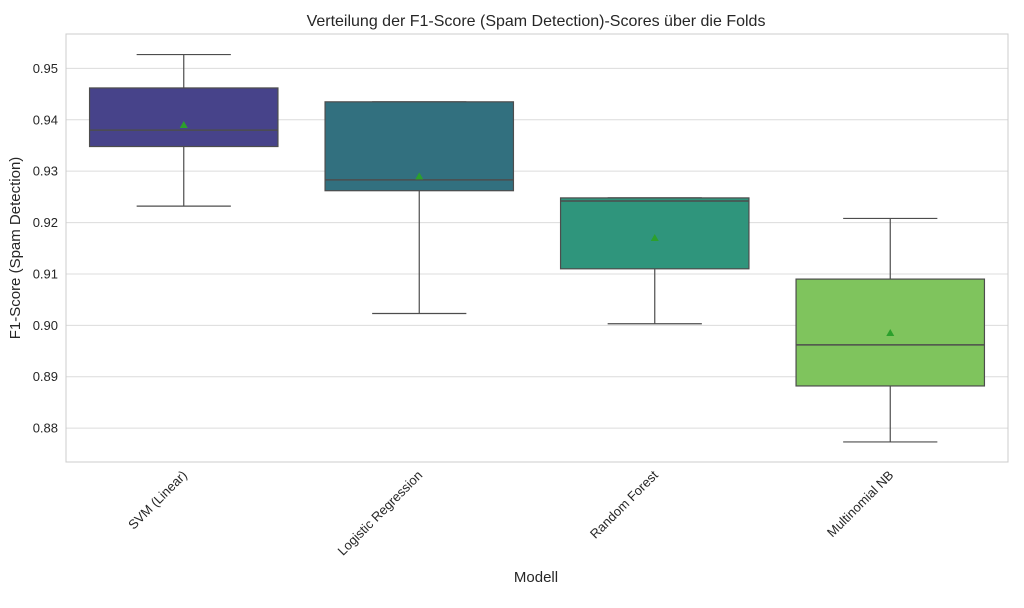  What do you see at coordinates (45, 119) in the screenshot?
I see `y-tick-label: 0.94` at bounding box center [45, 119].